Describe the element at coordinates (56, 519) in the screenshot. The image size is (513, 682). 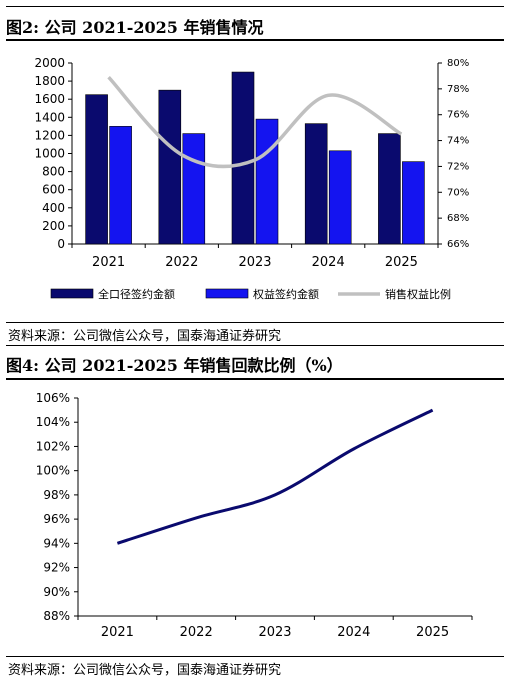
I see `y-tick-label: 96%` at that location.